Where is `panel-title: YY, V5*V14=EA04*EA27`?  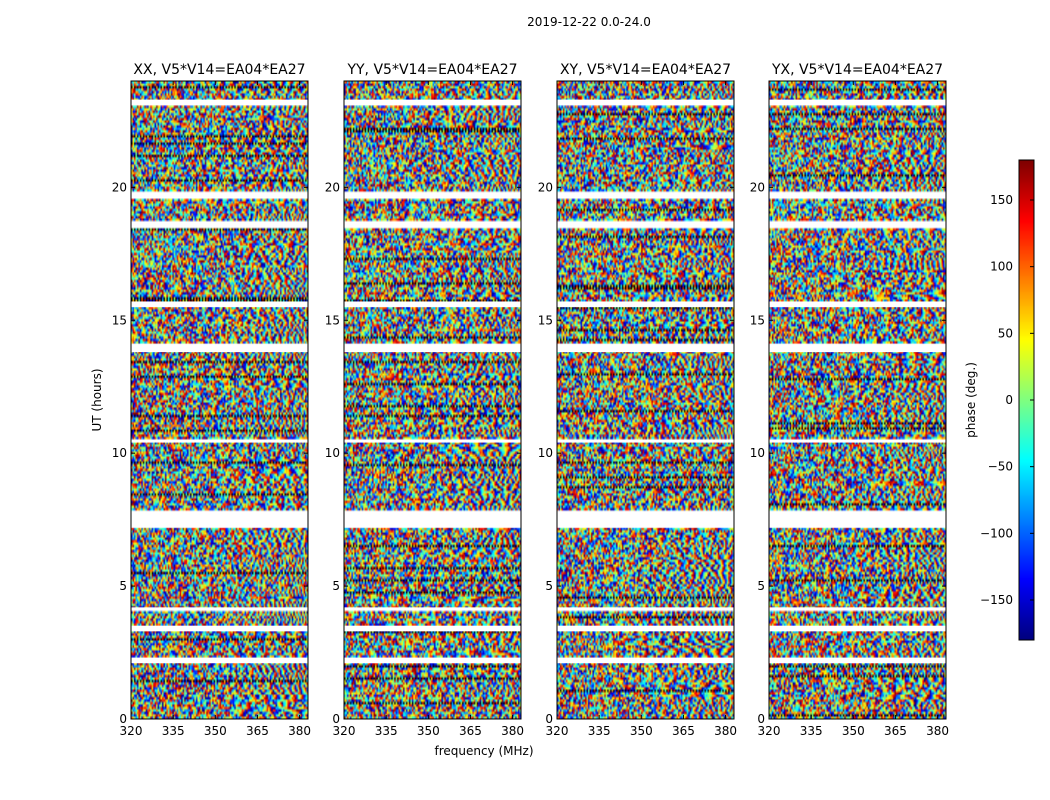
panel-title: YY, V5*V14=EA04*EA27 is located at coordinates (431, 70).